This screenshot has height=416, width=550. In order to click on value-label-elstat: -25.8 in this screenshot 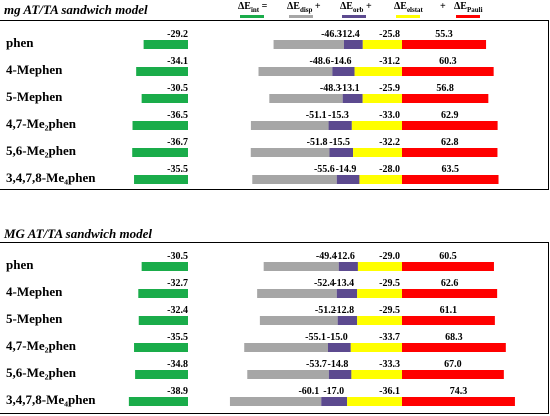, I will do `click(389, 34)`.